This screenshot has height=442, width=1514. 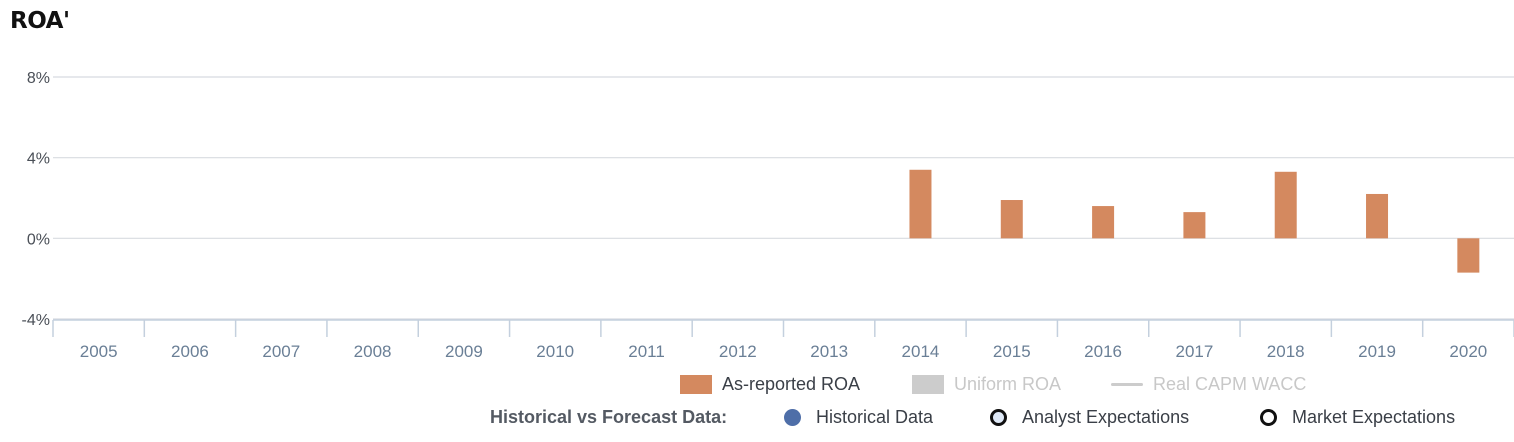 I want to click on legend-historical-data: Historical Data, so click(x=858, y=417).